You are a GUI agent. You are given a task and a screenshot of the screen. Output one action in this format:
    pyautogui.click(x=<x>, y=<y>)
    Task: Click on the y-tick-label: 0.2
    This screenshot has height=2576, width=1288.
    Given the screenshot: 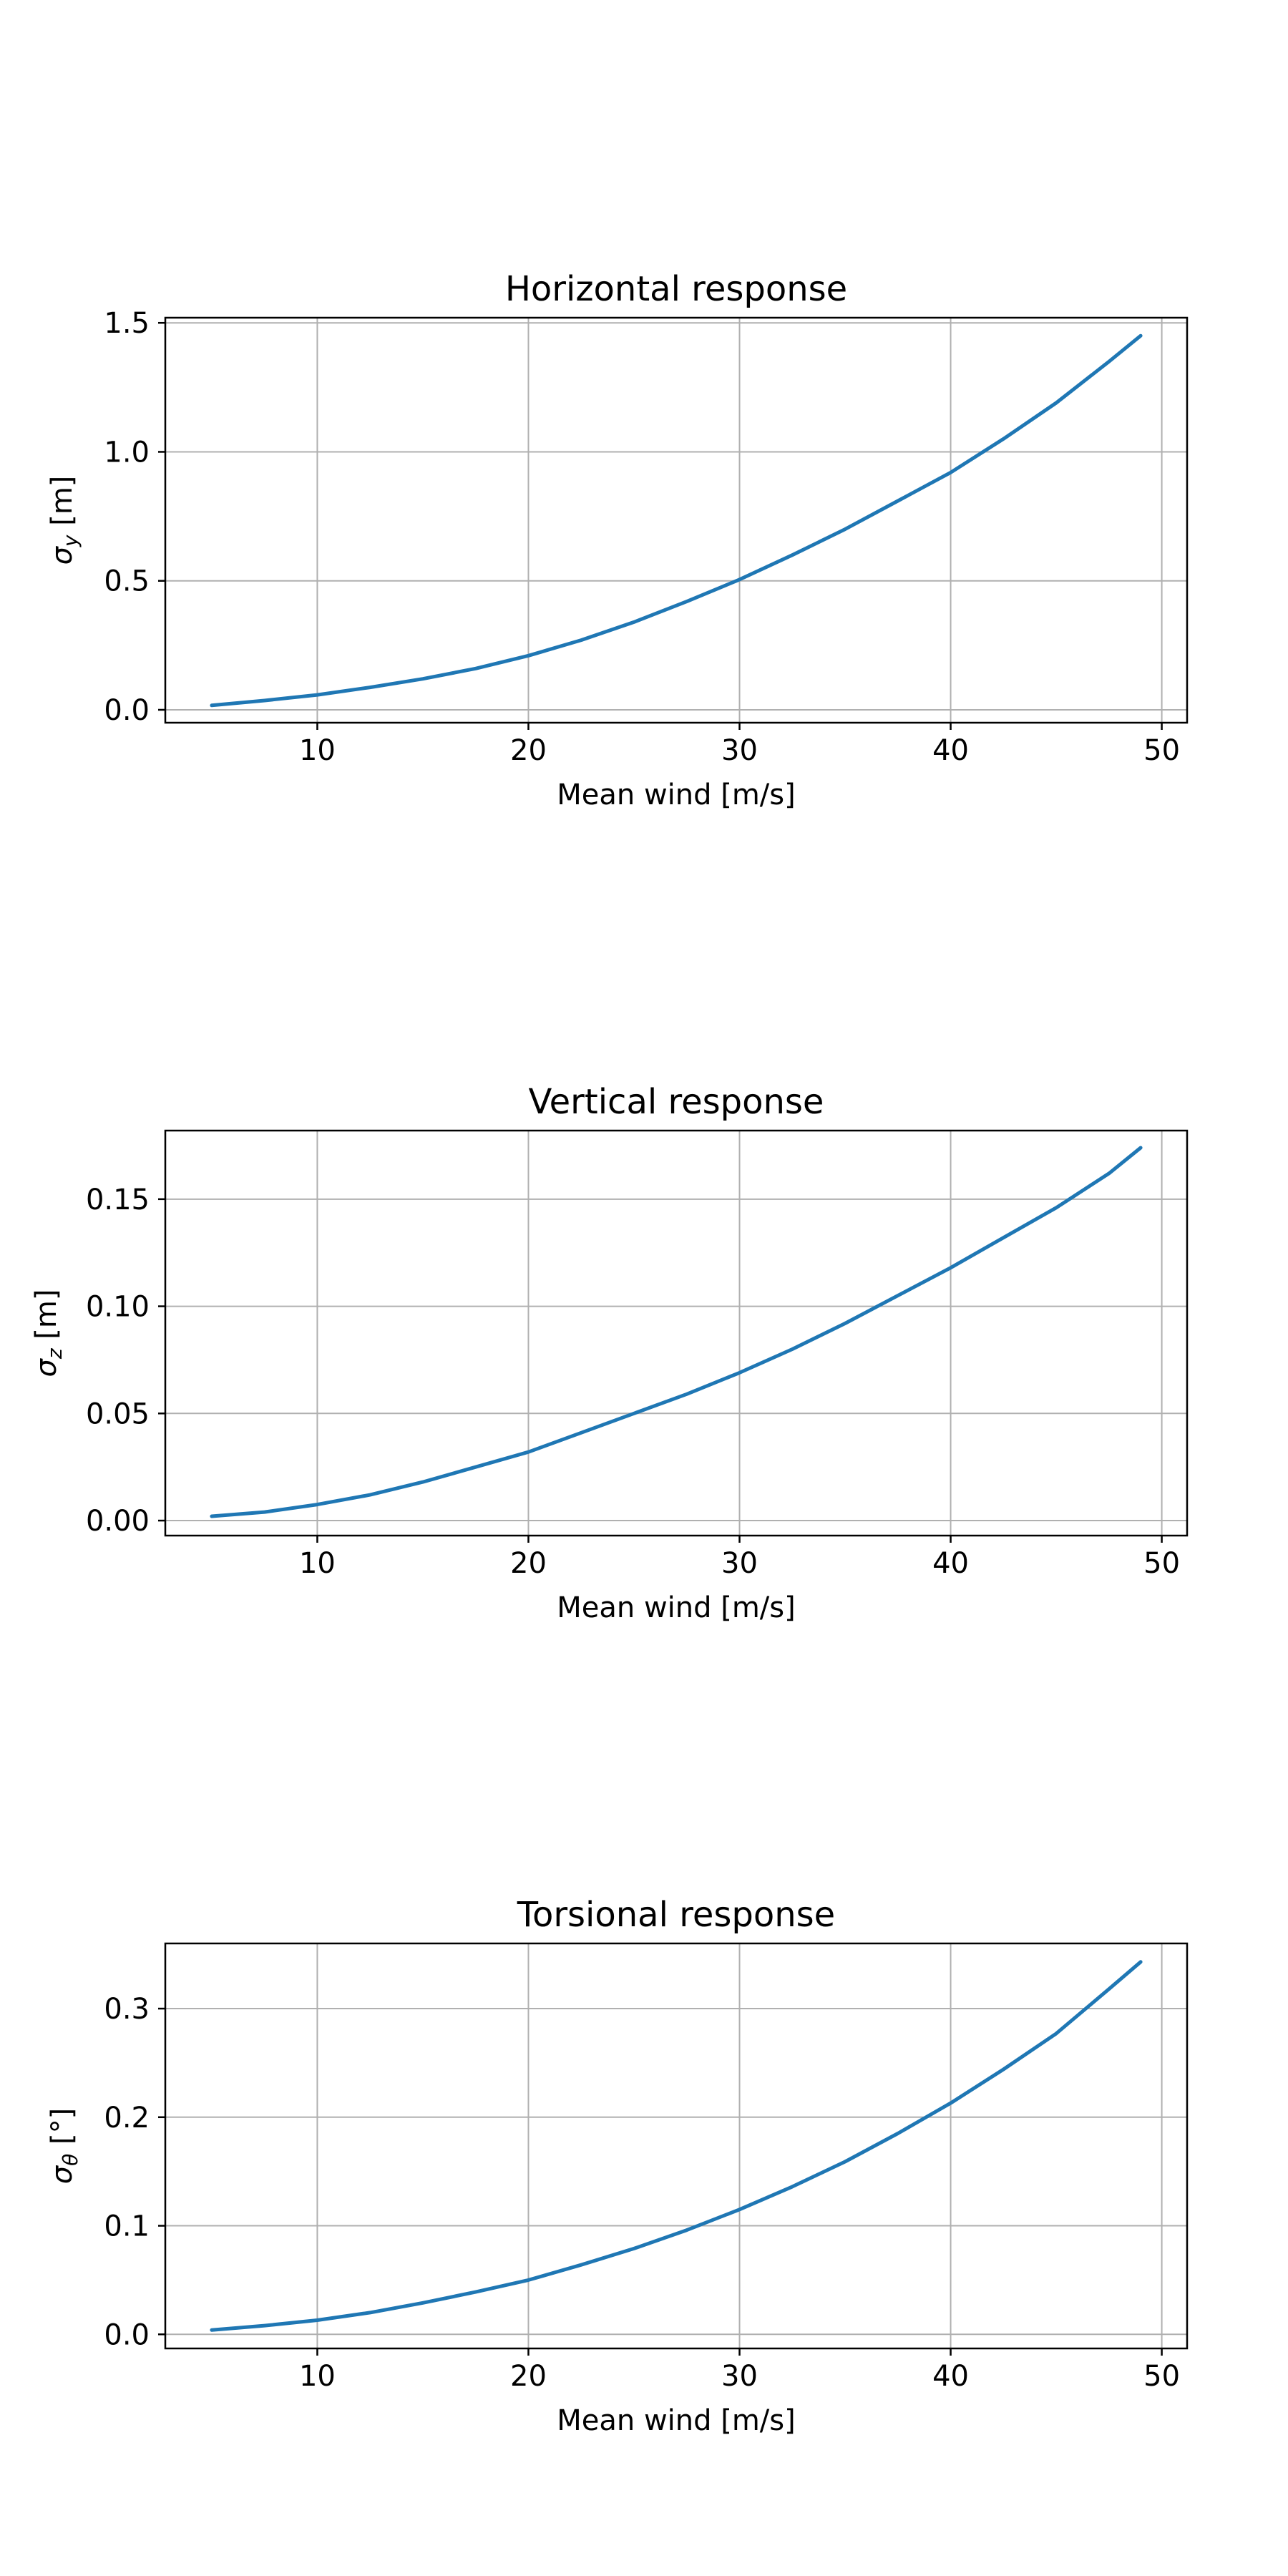 What is the action you would take?
    pyautogui.click(x=127, y=2118)
    